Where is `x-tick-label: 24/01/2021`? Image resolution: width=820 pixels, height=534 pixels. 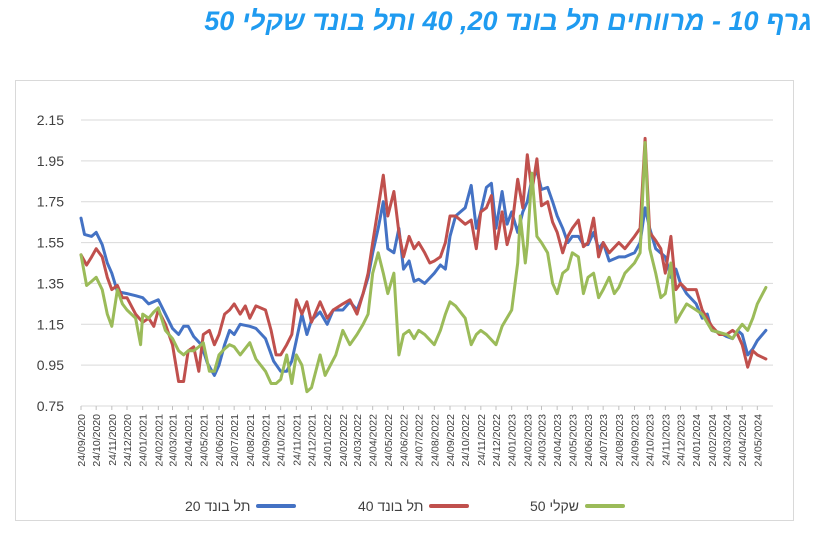
x-tick-label: 24/01/2021 is located at coordinates (144, 440).